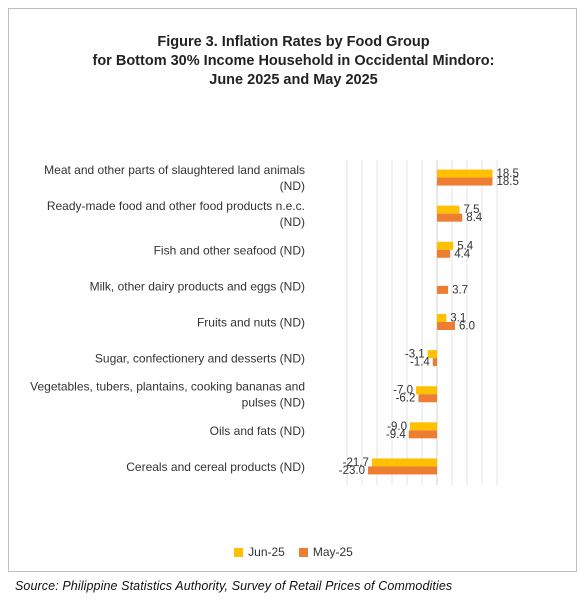 The image size is (587, 606). I want to click on chart-title-line-1: Figure 3. Inflation Rates by Food Group, so click(293, 42).